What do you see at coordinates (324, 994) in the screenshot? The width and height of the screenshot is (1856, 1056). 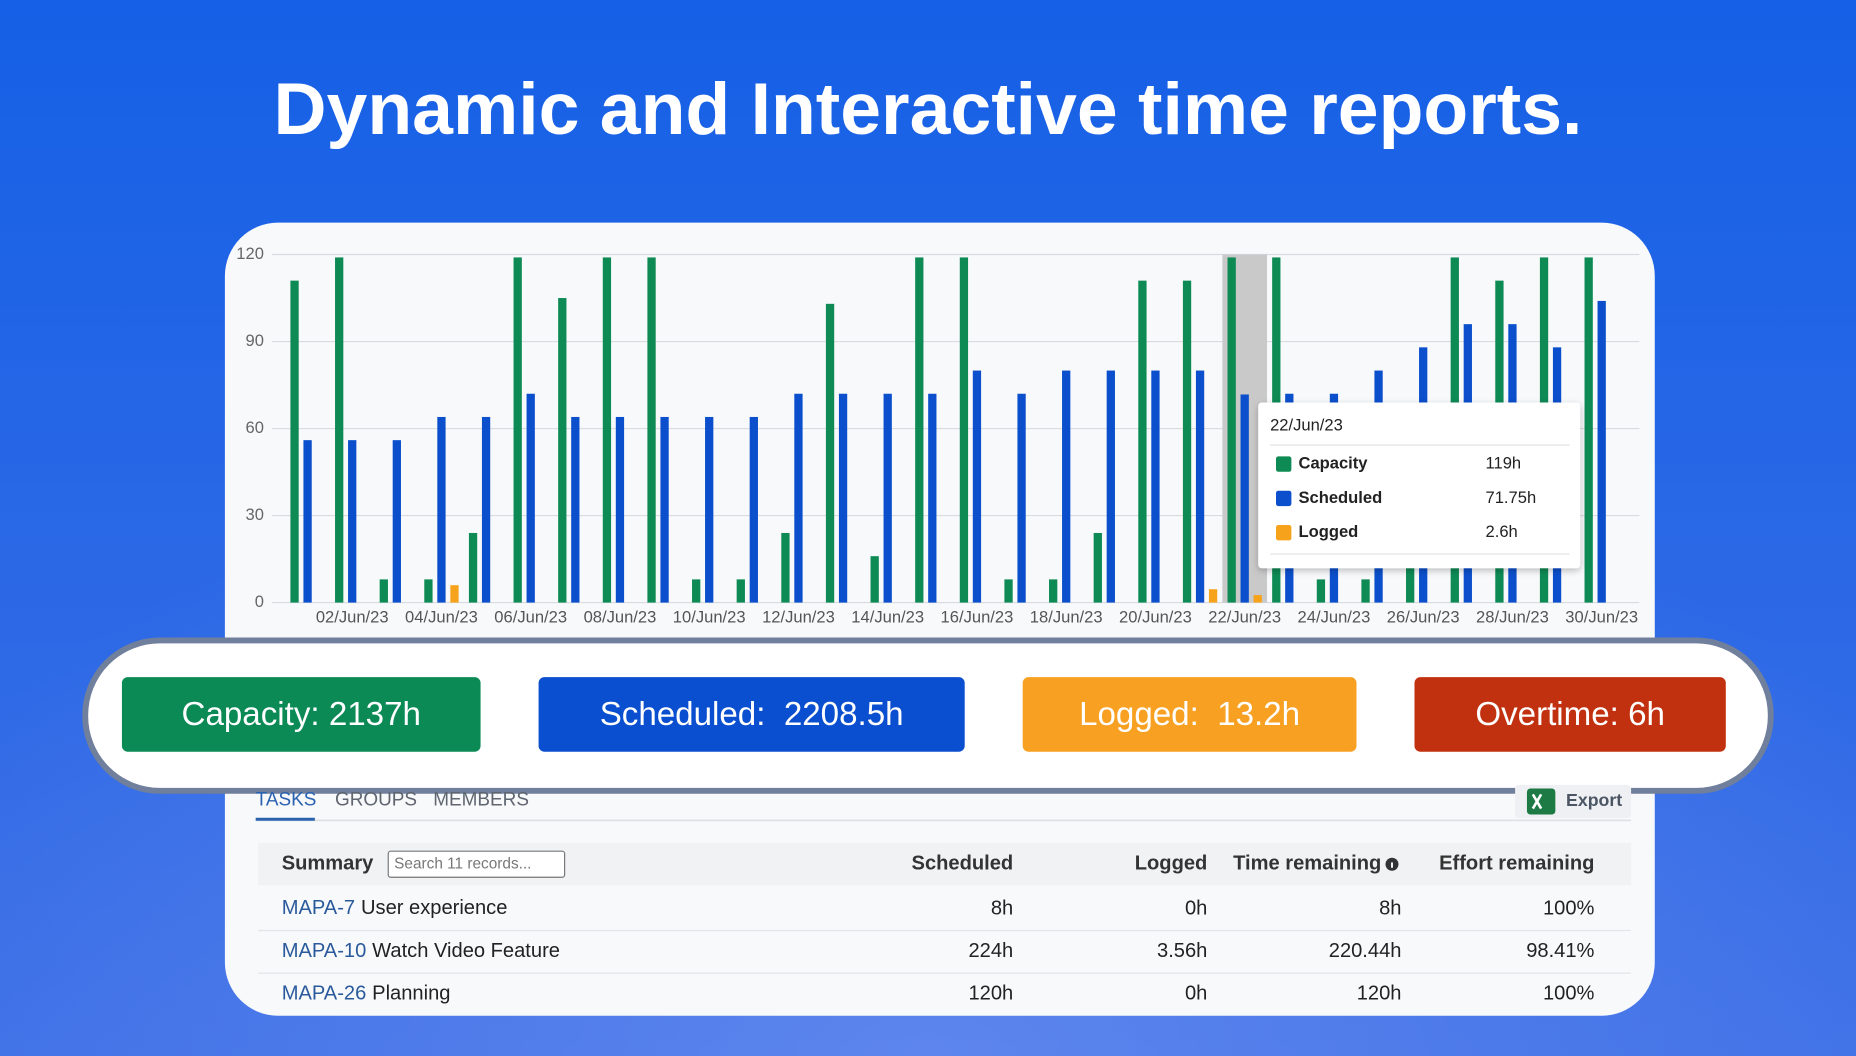 I see `task-key: MAPA-26` at bounding box center [324, 994].